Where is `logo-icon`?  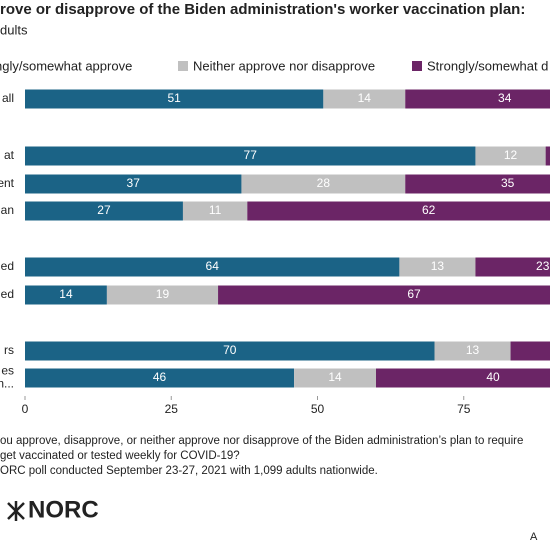
logo-icon is located at coordinates (16, 511).